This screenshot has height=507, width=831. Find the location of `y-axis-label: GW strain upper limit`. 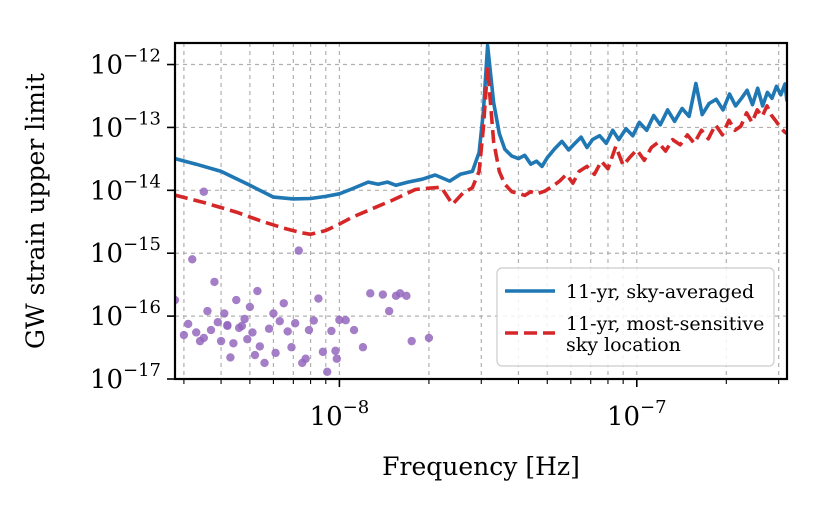

y-axis-label: GW strain upper limit is located at coordinates (35, 211).